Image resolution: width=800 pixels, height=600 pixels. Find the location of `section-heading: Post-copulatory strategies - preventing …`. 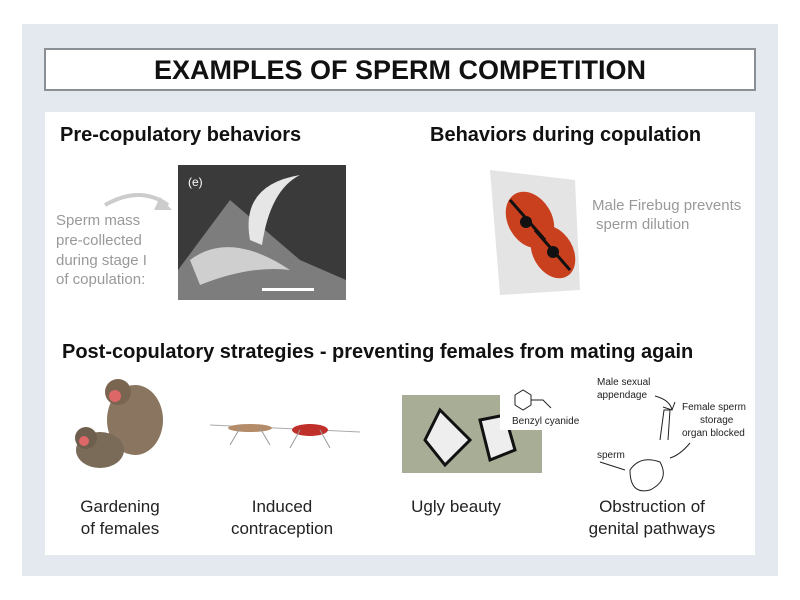

section-heading: Post-copulatory strategies - preventing … is located at coordinates (377, 352).